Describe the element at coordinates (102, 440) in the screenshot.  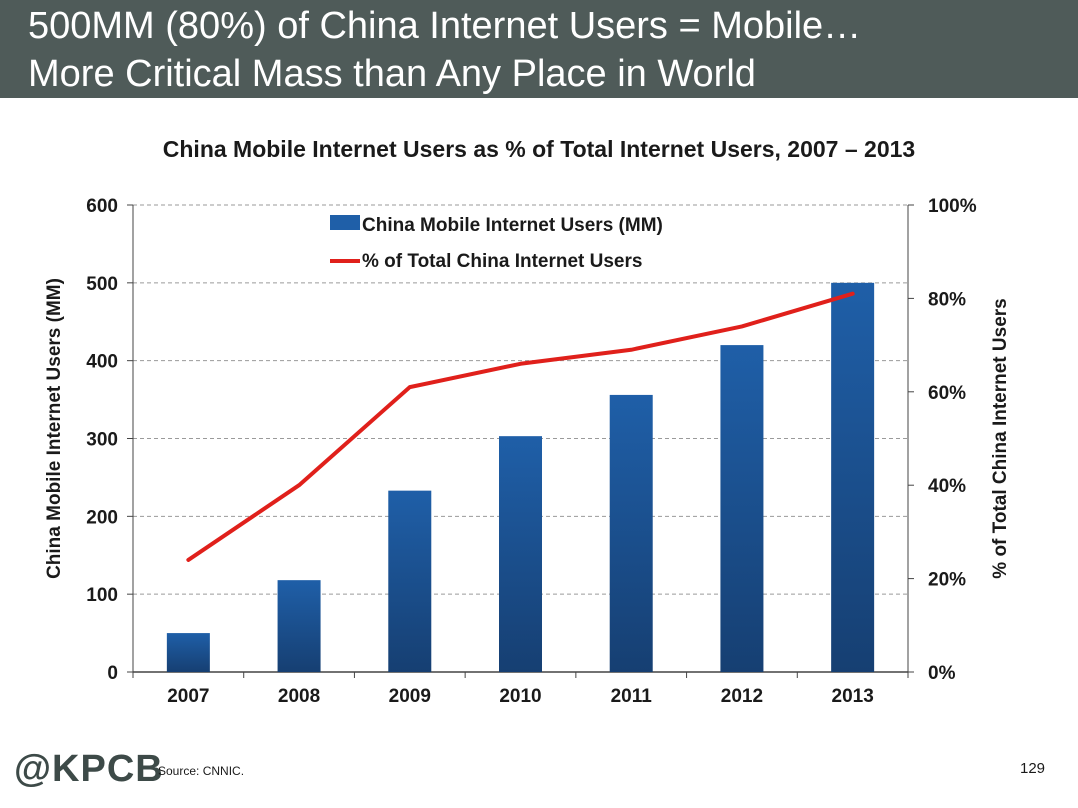
I see `y-tick-label: 300` at that location.